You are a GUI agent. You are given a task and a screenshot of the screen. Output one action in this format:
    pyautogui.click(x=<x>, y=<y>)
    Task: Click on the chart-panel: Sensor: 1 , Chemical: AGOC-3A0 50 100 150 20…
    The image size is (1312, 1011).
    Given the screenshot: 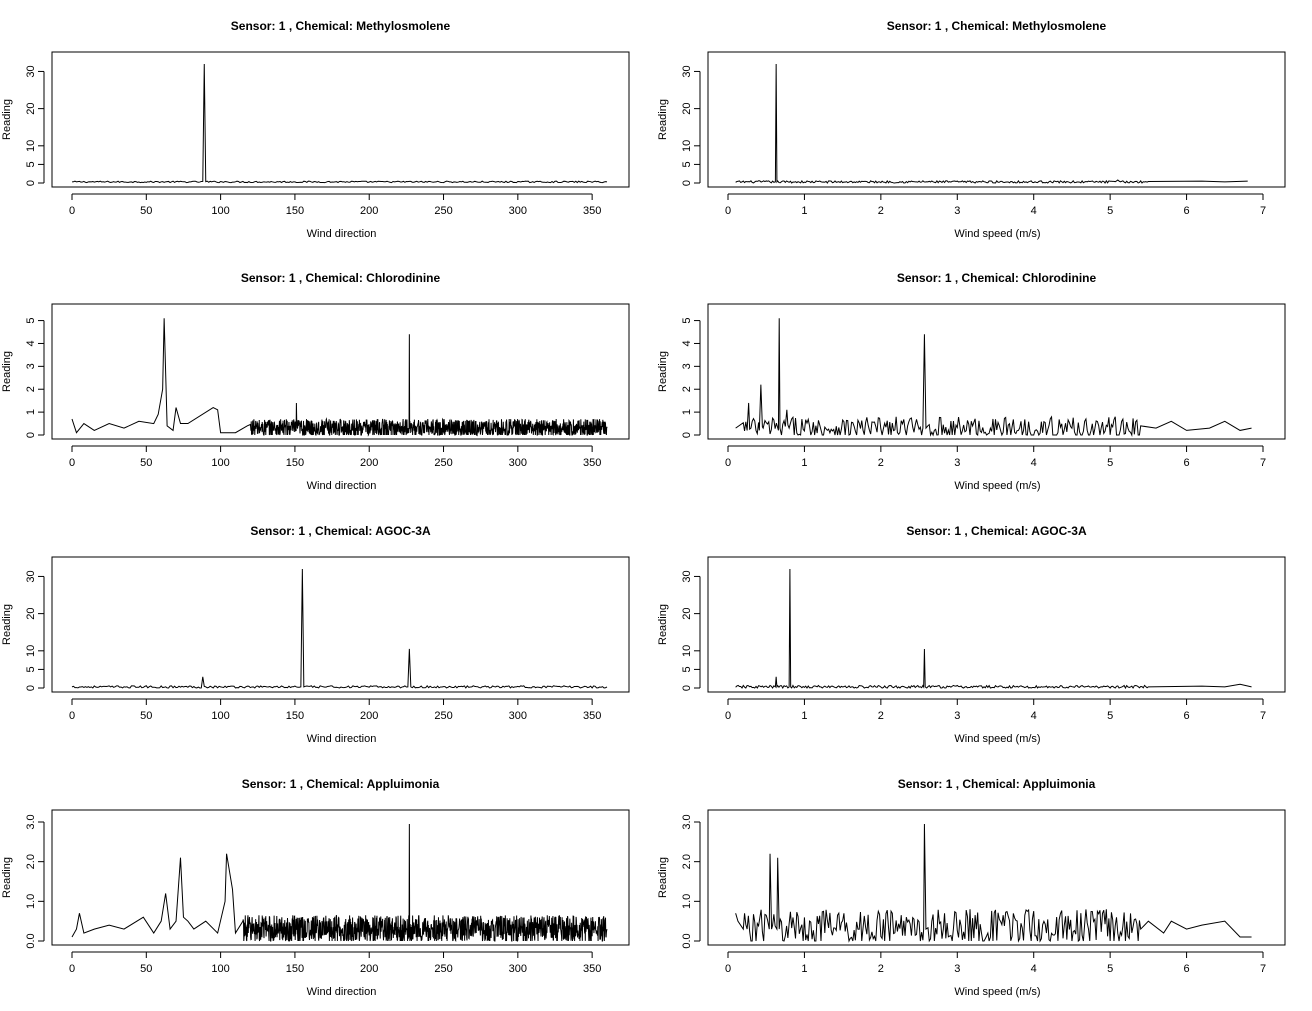 What is the action you would take?
    pyautogui.click(x=315, y=634)
    